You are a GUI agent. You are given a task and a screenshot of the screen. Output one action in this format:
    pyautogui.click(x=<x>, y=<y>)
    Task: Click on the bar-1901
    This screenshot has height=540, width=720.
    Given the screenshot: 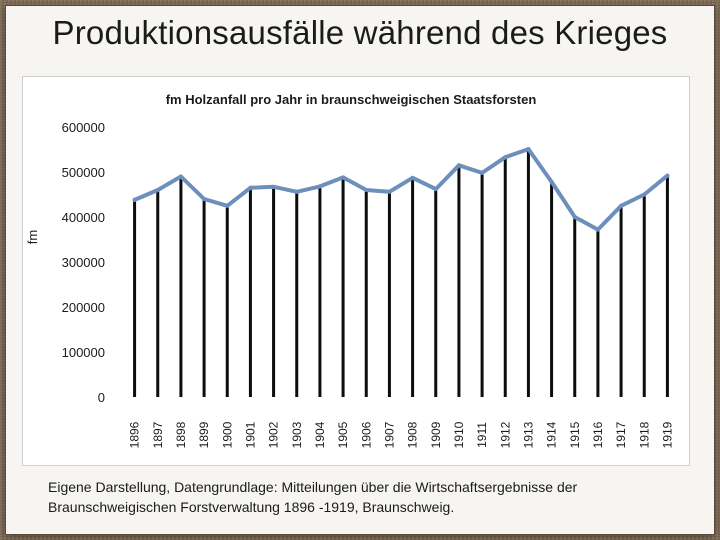 What is the action you would take?
    pyautogui.click(x=250, y=292)
    